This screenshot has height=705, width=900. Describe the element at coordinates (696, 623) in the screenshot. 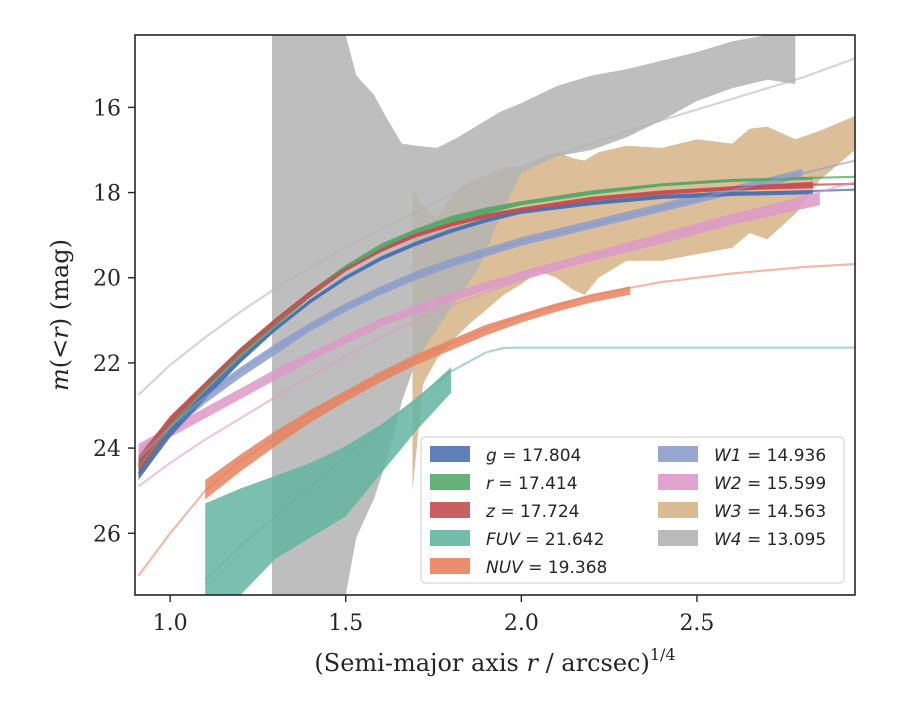

I see `x-tick-label: 2.5` at that location.